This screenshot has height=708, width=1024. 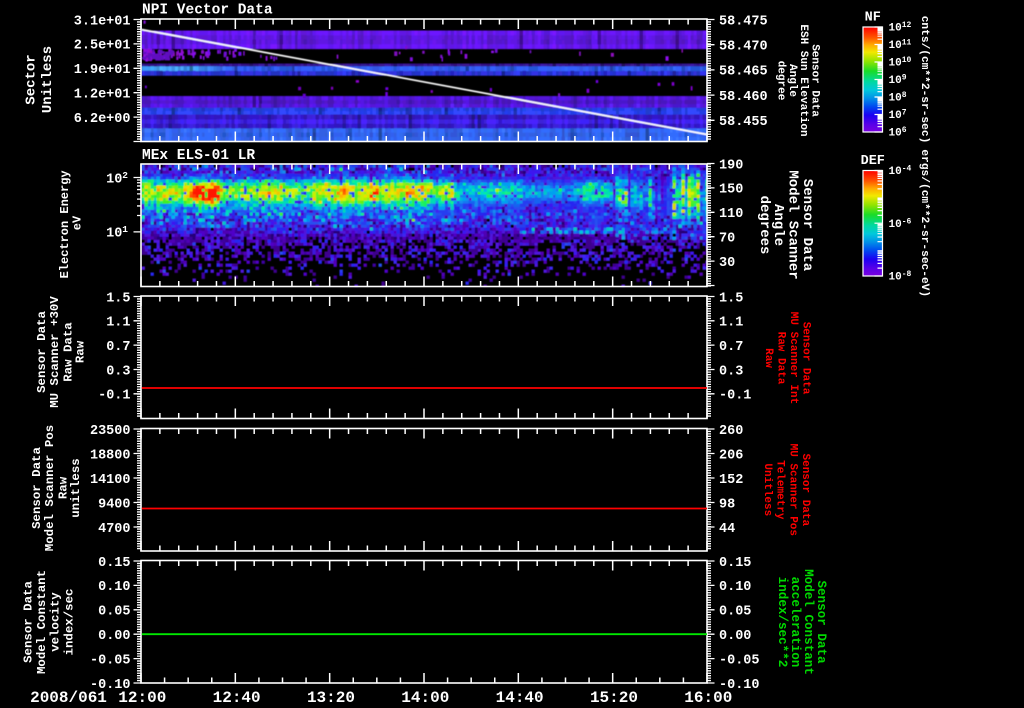 I want to click on svg-text: 23500, so click(x=110, y=431).